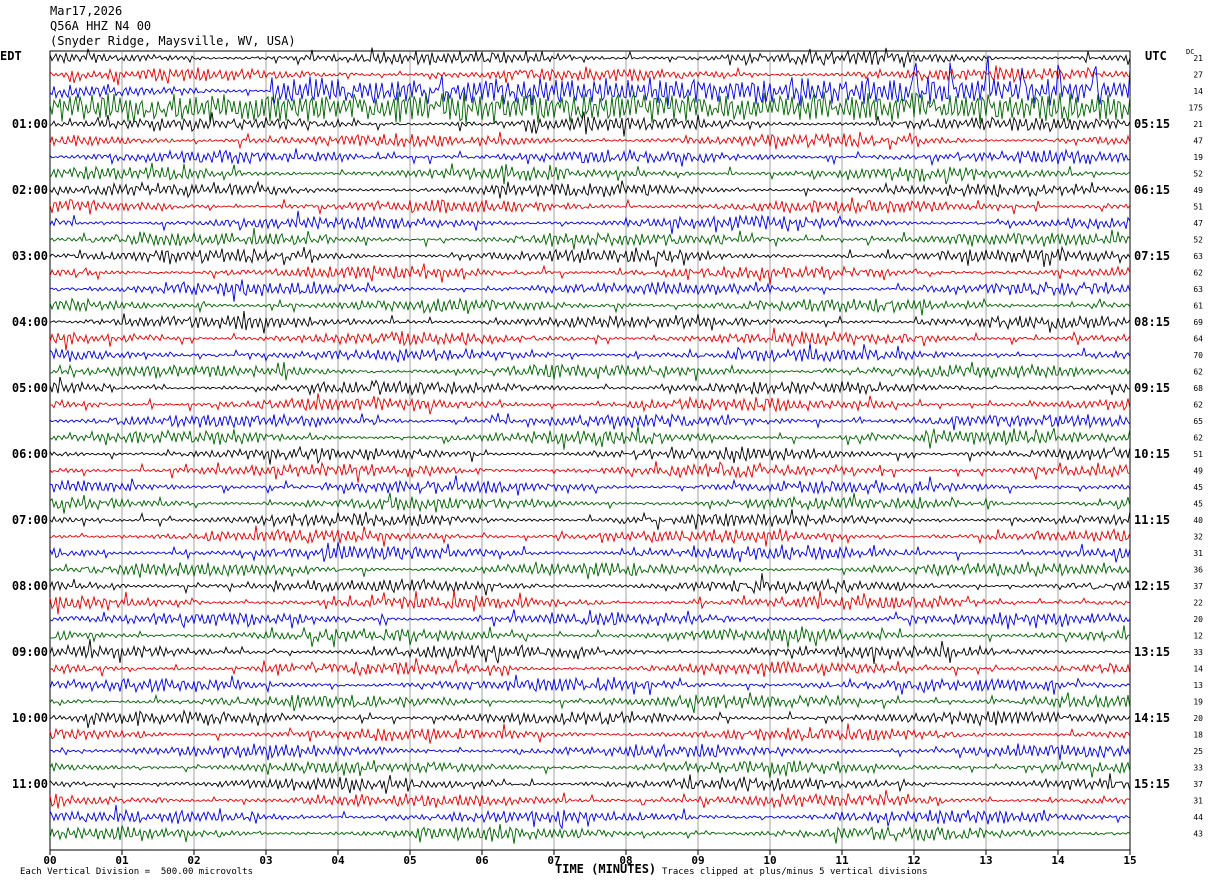  I want to click on dc-offset-label: 43, so click(1198, 834).